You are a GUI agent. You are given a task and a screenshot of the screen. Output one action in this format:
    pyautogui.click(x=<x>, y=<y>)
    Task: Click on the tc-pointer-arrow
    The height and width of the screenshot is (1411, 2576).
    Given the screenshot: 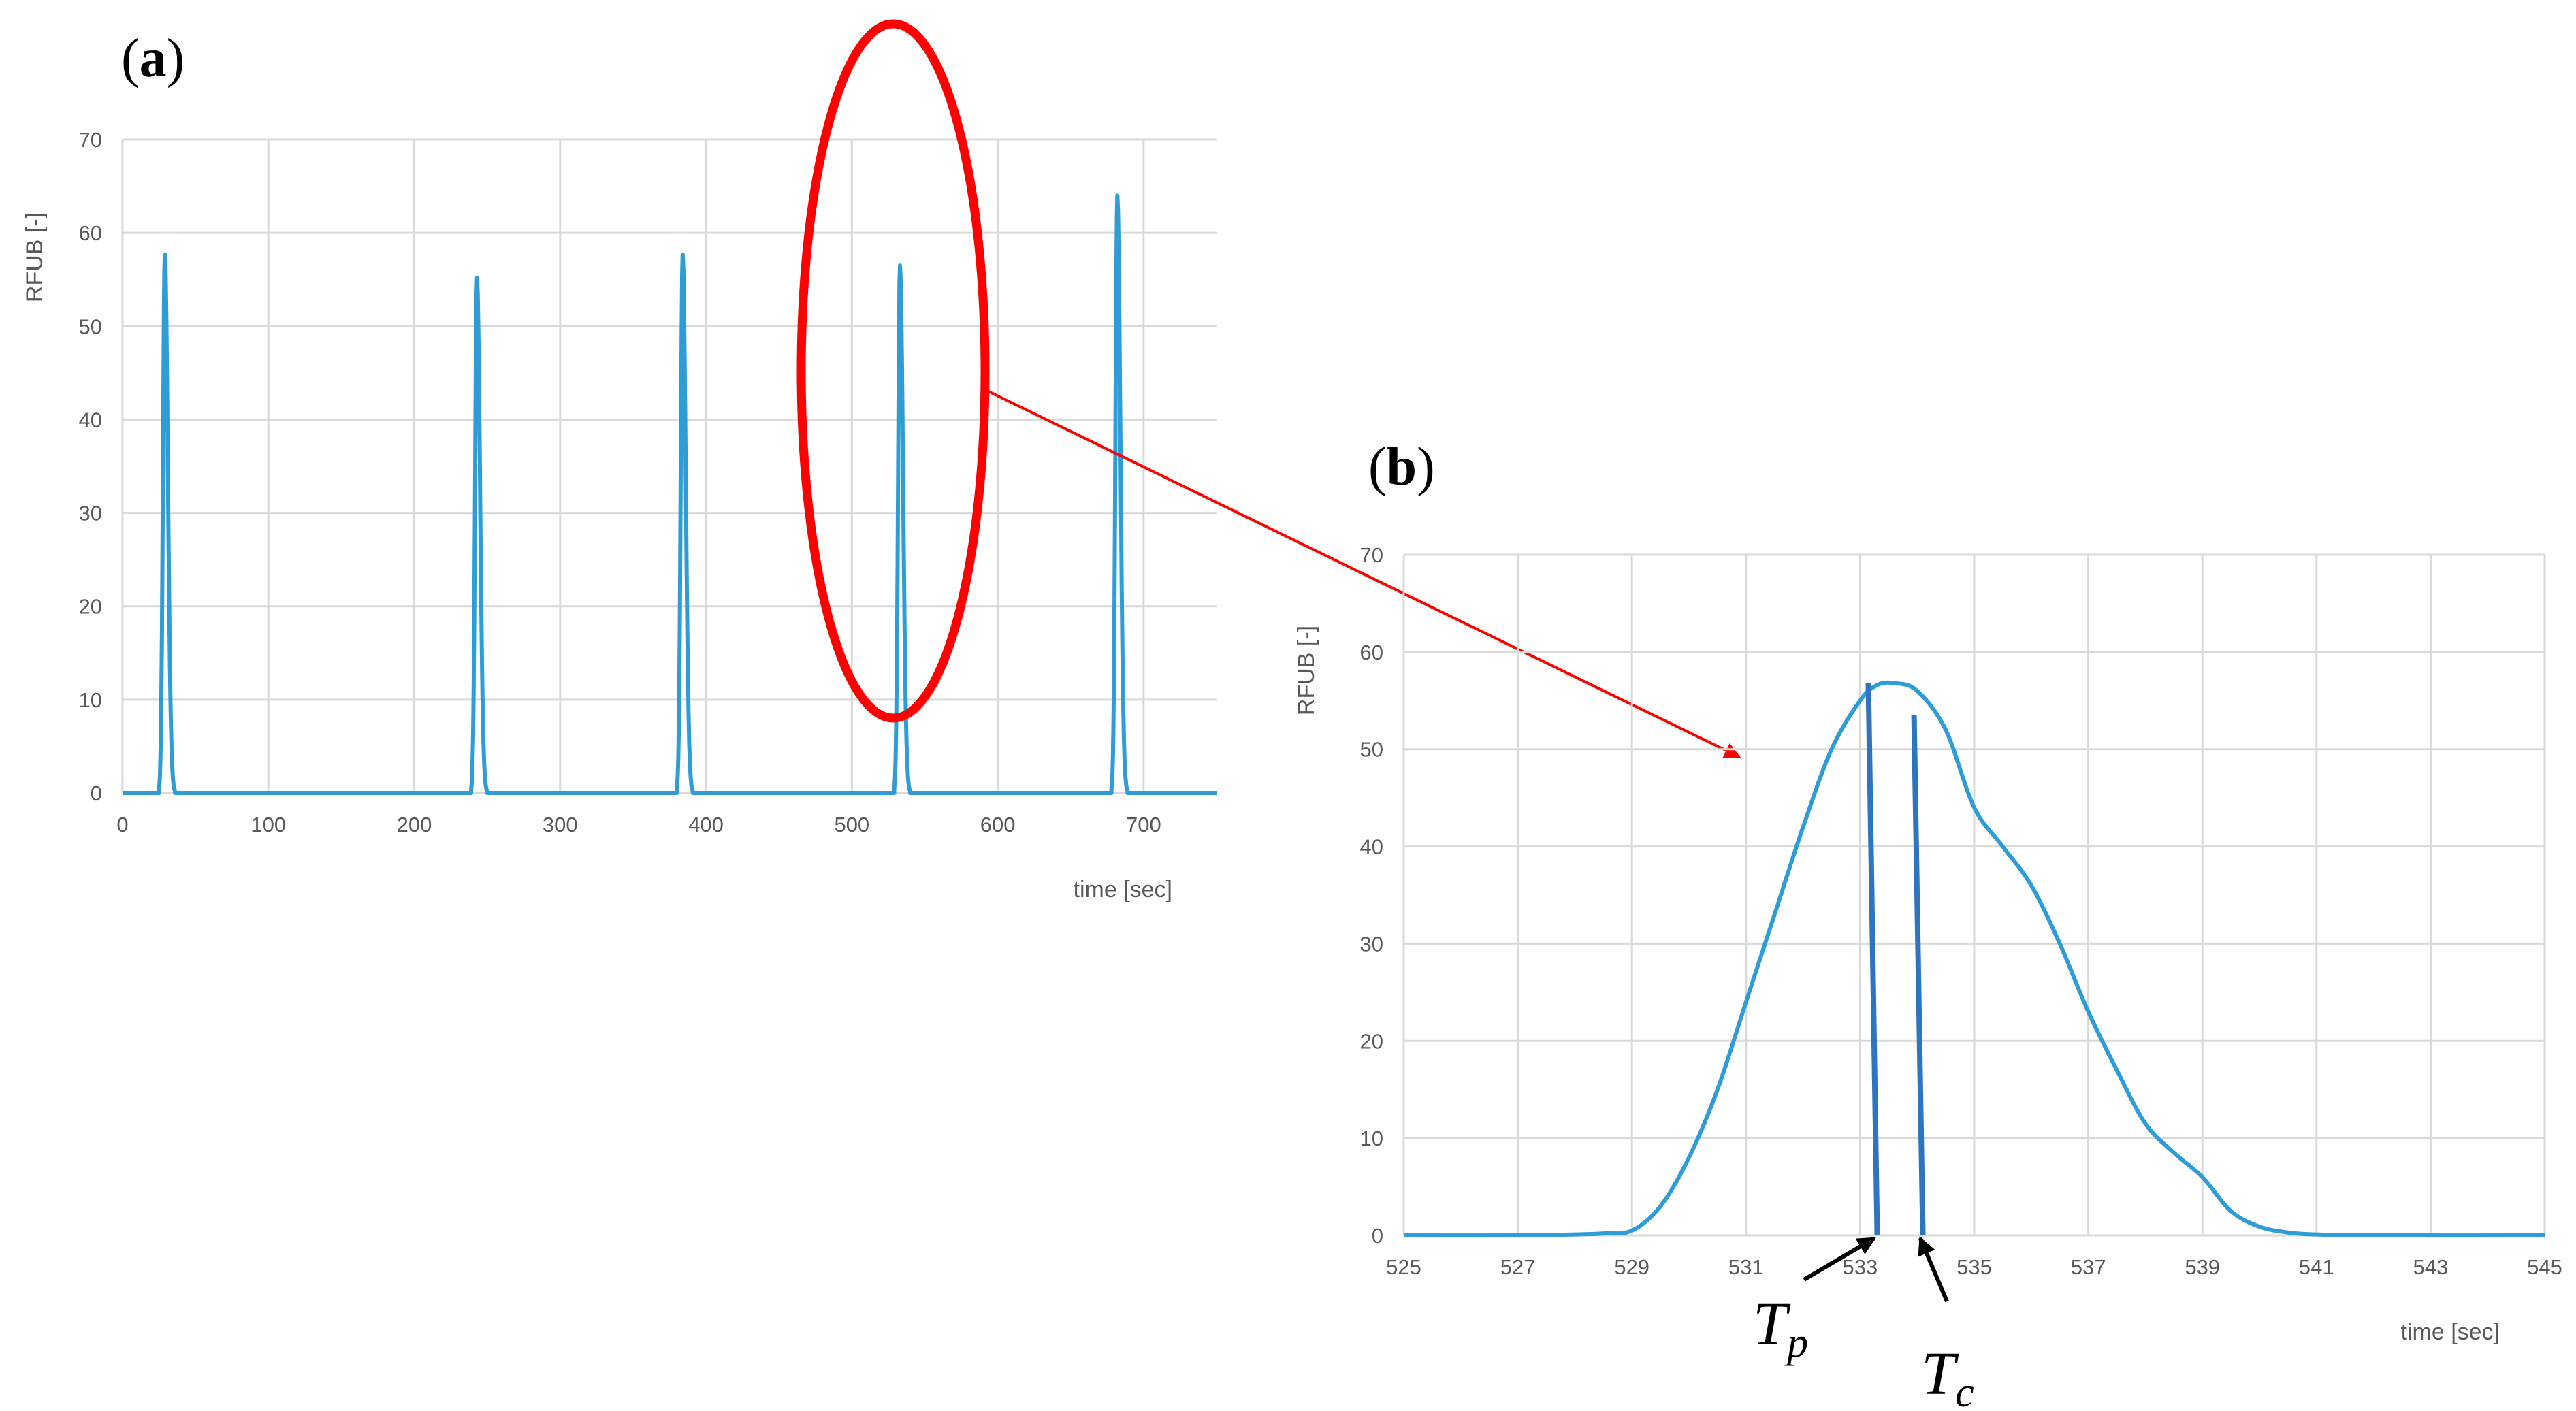 What is the action you would take?
    pyautogui.click(x=1934, y=1269)
    